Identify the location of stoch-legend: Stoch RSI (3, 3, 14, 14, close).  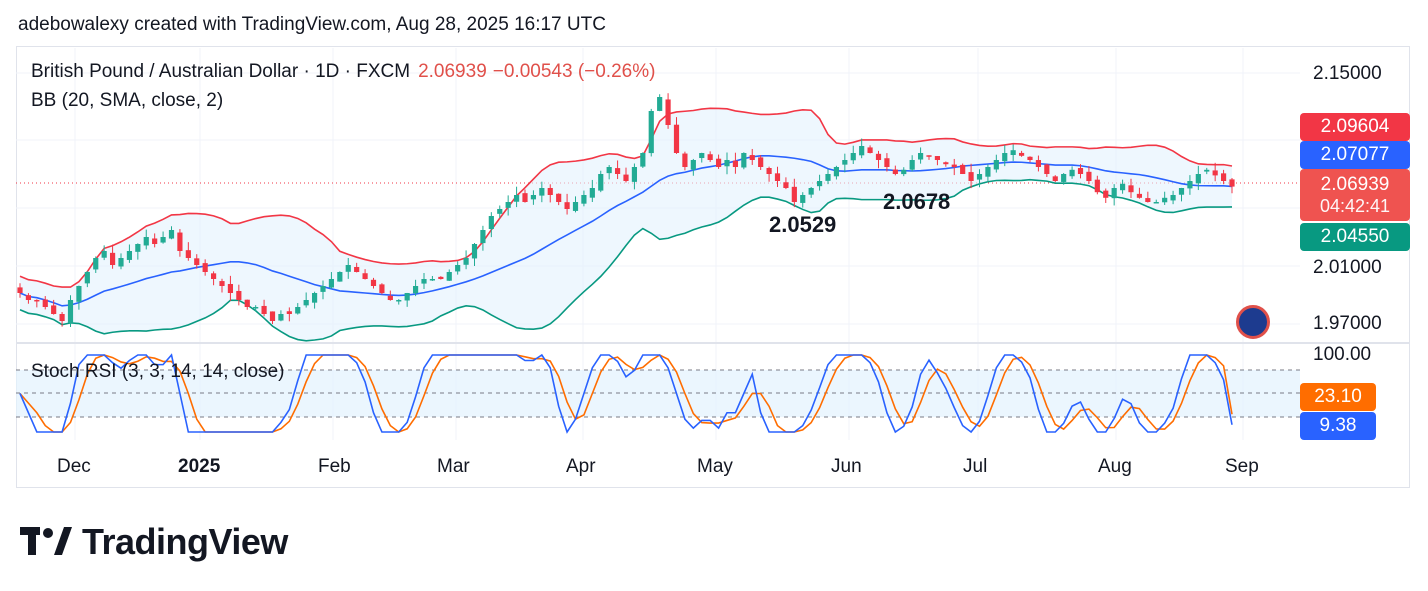
(158, 371).